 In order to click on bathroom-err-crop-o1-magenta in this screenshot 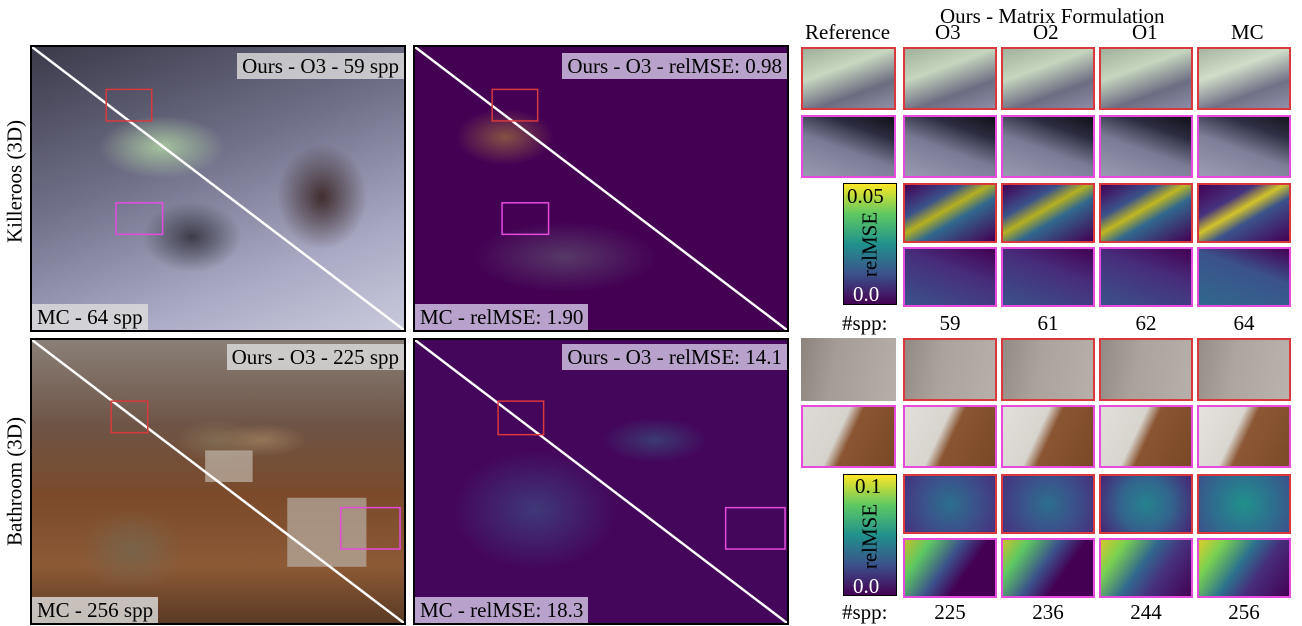, I will do `click(1146, 568)`.